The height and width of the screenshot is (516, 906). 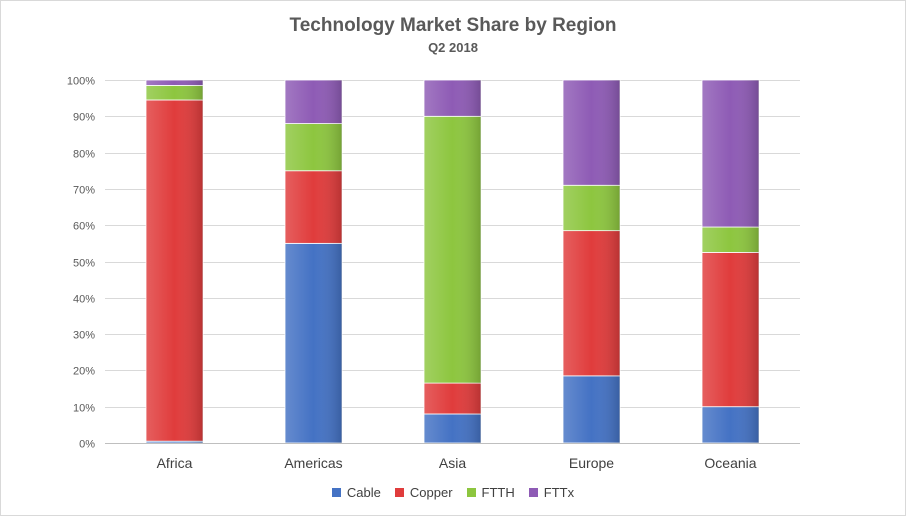 What do you see at coordinates (453, 47) in the screenshot?
I see `chart-subtitle: Q2 2018` at bounding box center [453, 47].